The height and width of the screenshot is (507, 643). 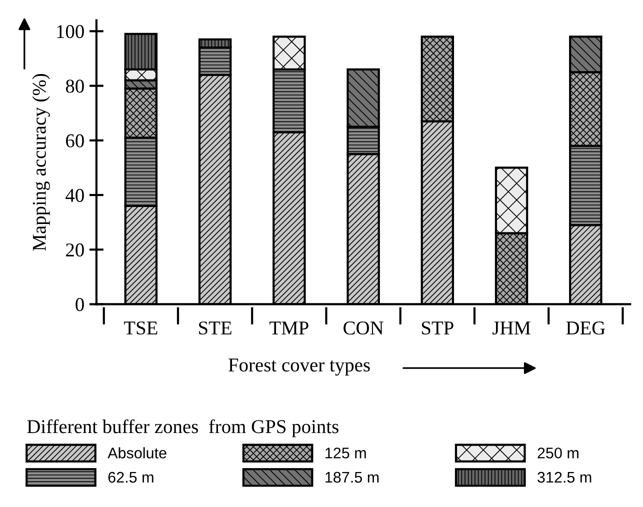 What do you see at coordinates (364, 328) in the screenshot?
I see `x-tick-label: CON` at bounding box center [364, 328].